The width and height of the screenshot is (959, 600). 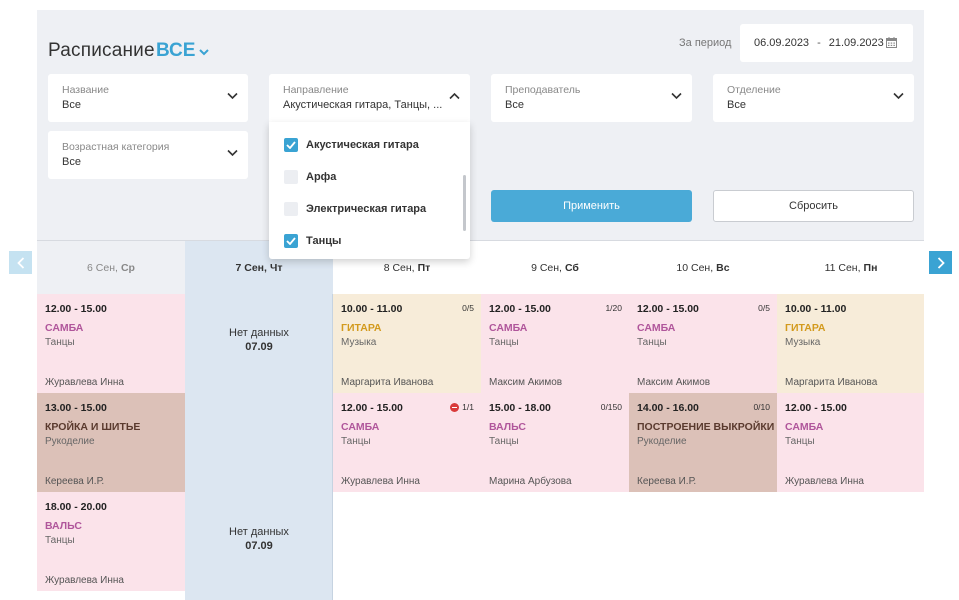 What do you see at coordinates (259, 420) in the screenshot?
I see `today-column` at bounding box center [259, 420].